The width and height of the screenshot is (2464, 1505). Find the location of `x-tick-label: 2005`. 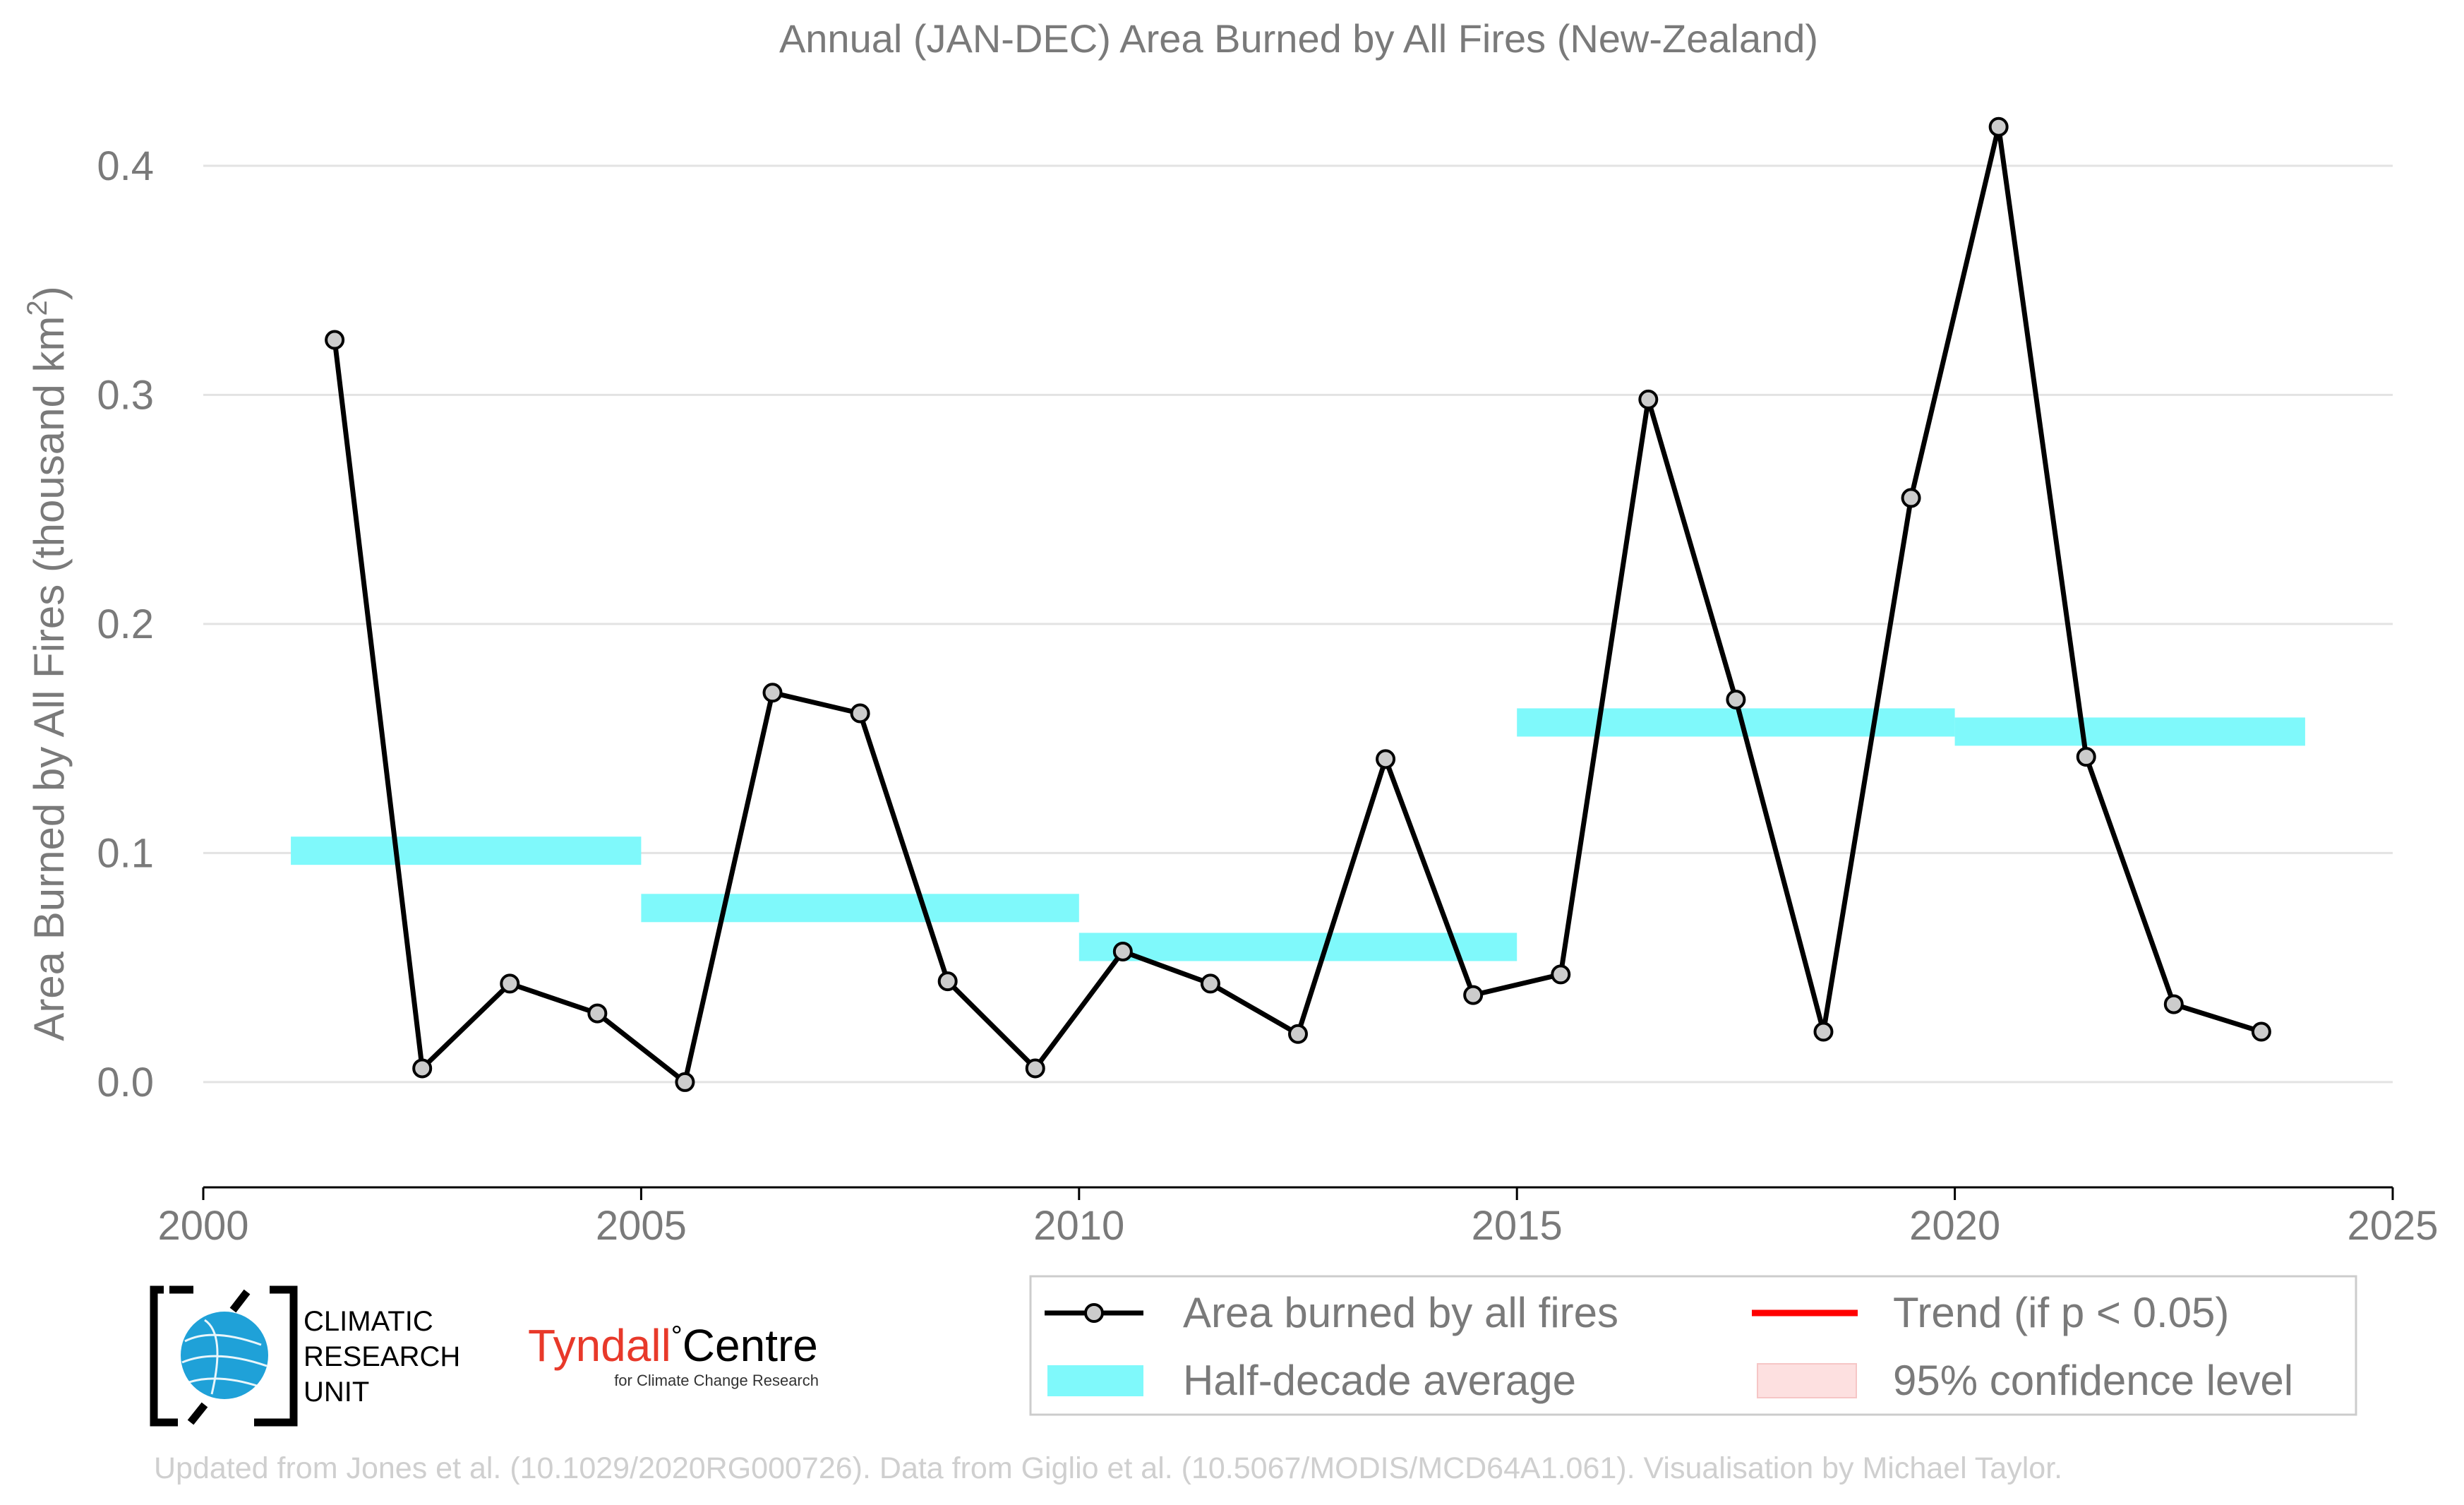

x-tick-label: 2005 is located at coordinates (641, 1226).